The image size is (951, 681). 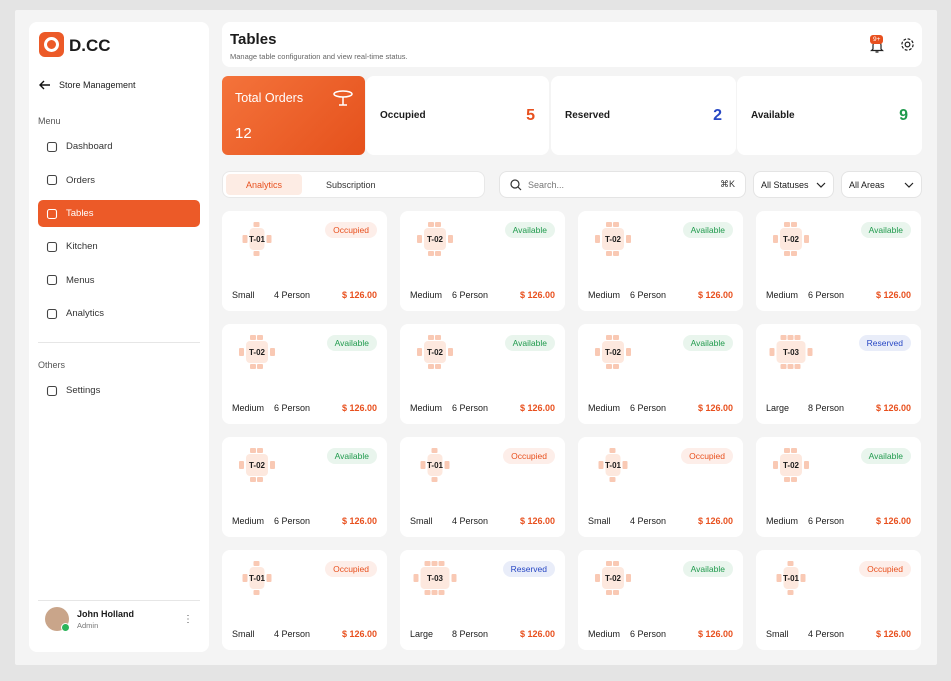 I want to click on notification-badge: 9+, so click(x=877, y=39).